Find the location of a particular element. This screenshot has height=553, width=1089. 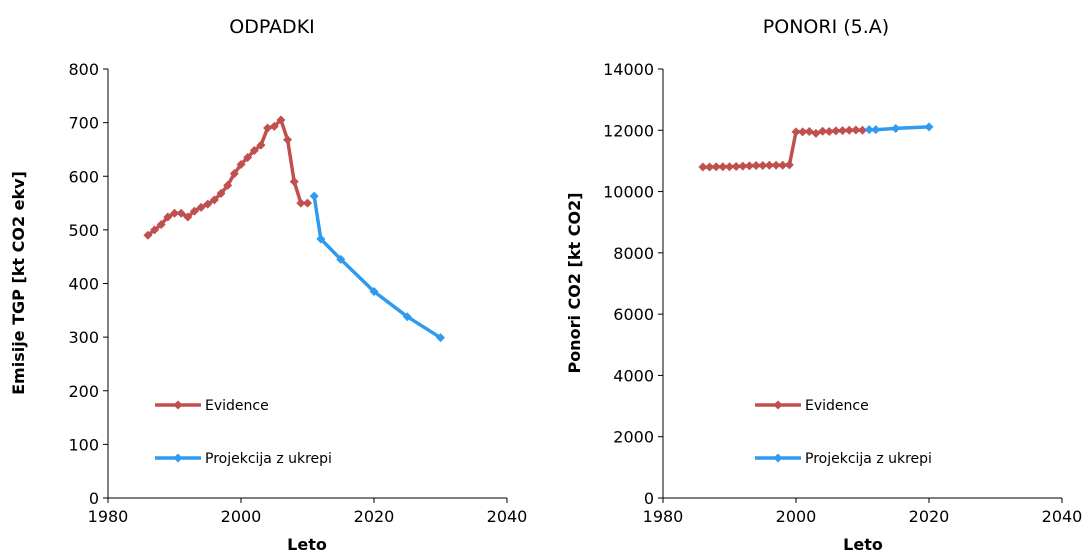

y-tick-label: 6000 is located at coordinates (633, 314).